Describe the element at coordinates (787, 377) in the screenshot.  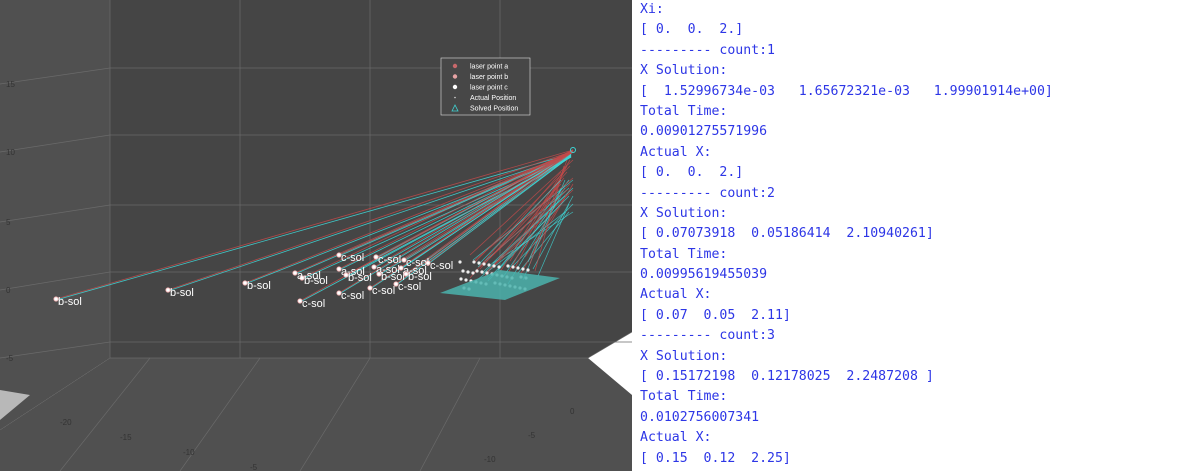
I see `console-line: [ 0.15172198 0.12178025 2.2487208 ]` at that location.